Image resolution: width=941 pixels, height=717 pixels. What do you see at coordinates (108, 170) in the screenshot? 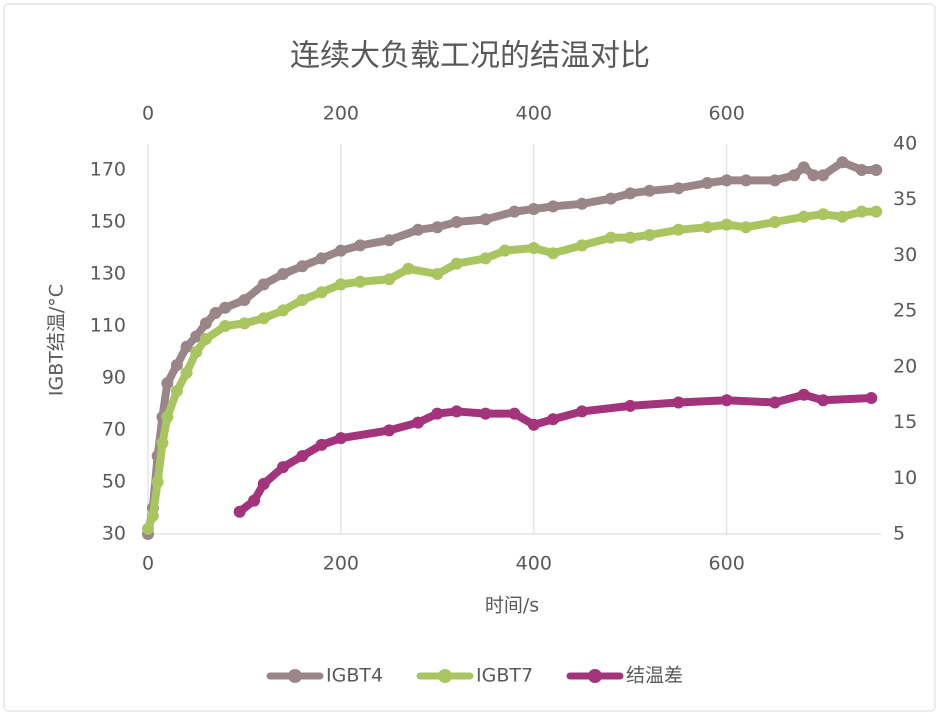
I see `y-tick-label: 170` at bounding box center [108, 170].